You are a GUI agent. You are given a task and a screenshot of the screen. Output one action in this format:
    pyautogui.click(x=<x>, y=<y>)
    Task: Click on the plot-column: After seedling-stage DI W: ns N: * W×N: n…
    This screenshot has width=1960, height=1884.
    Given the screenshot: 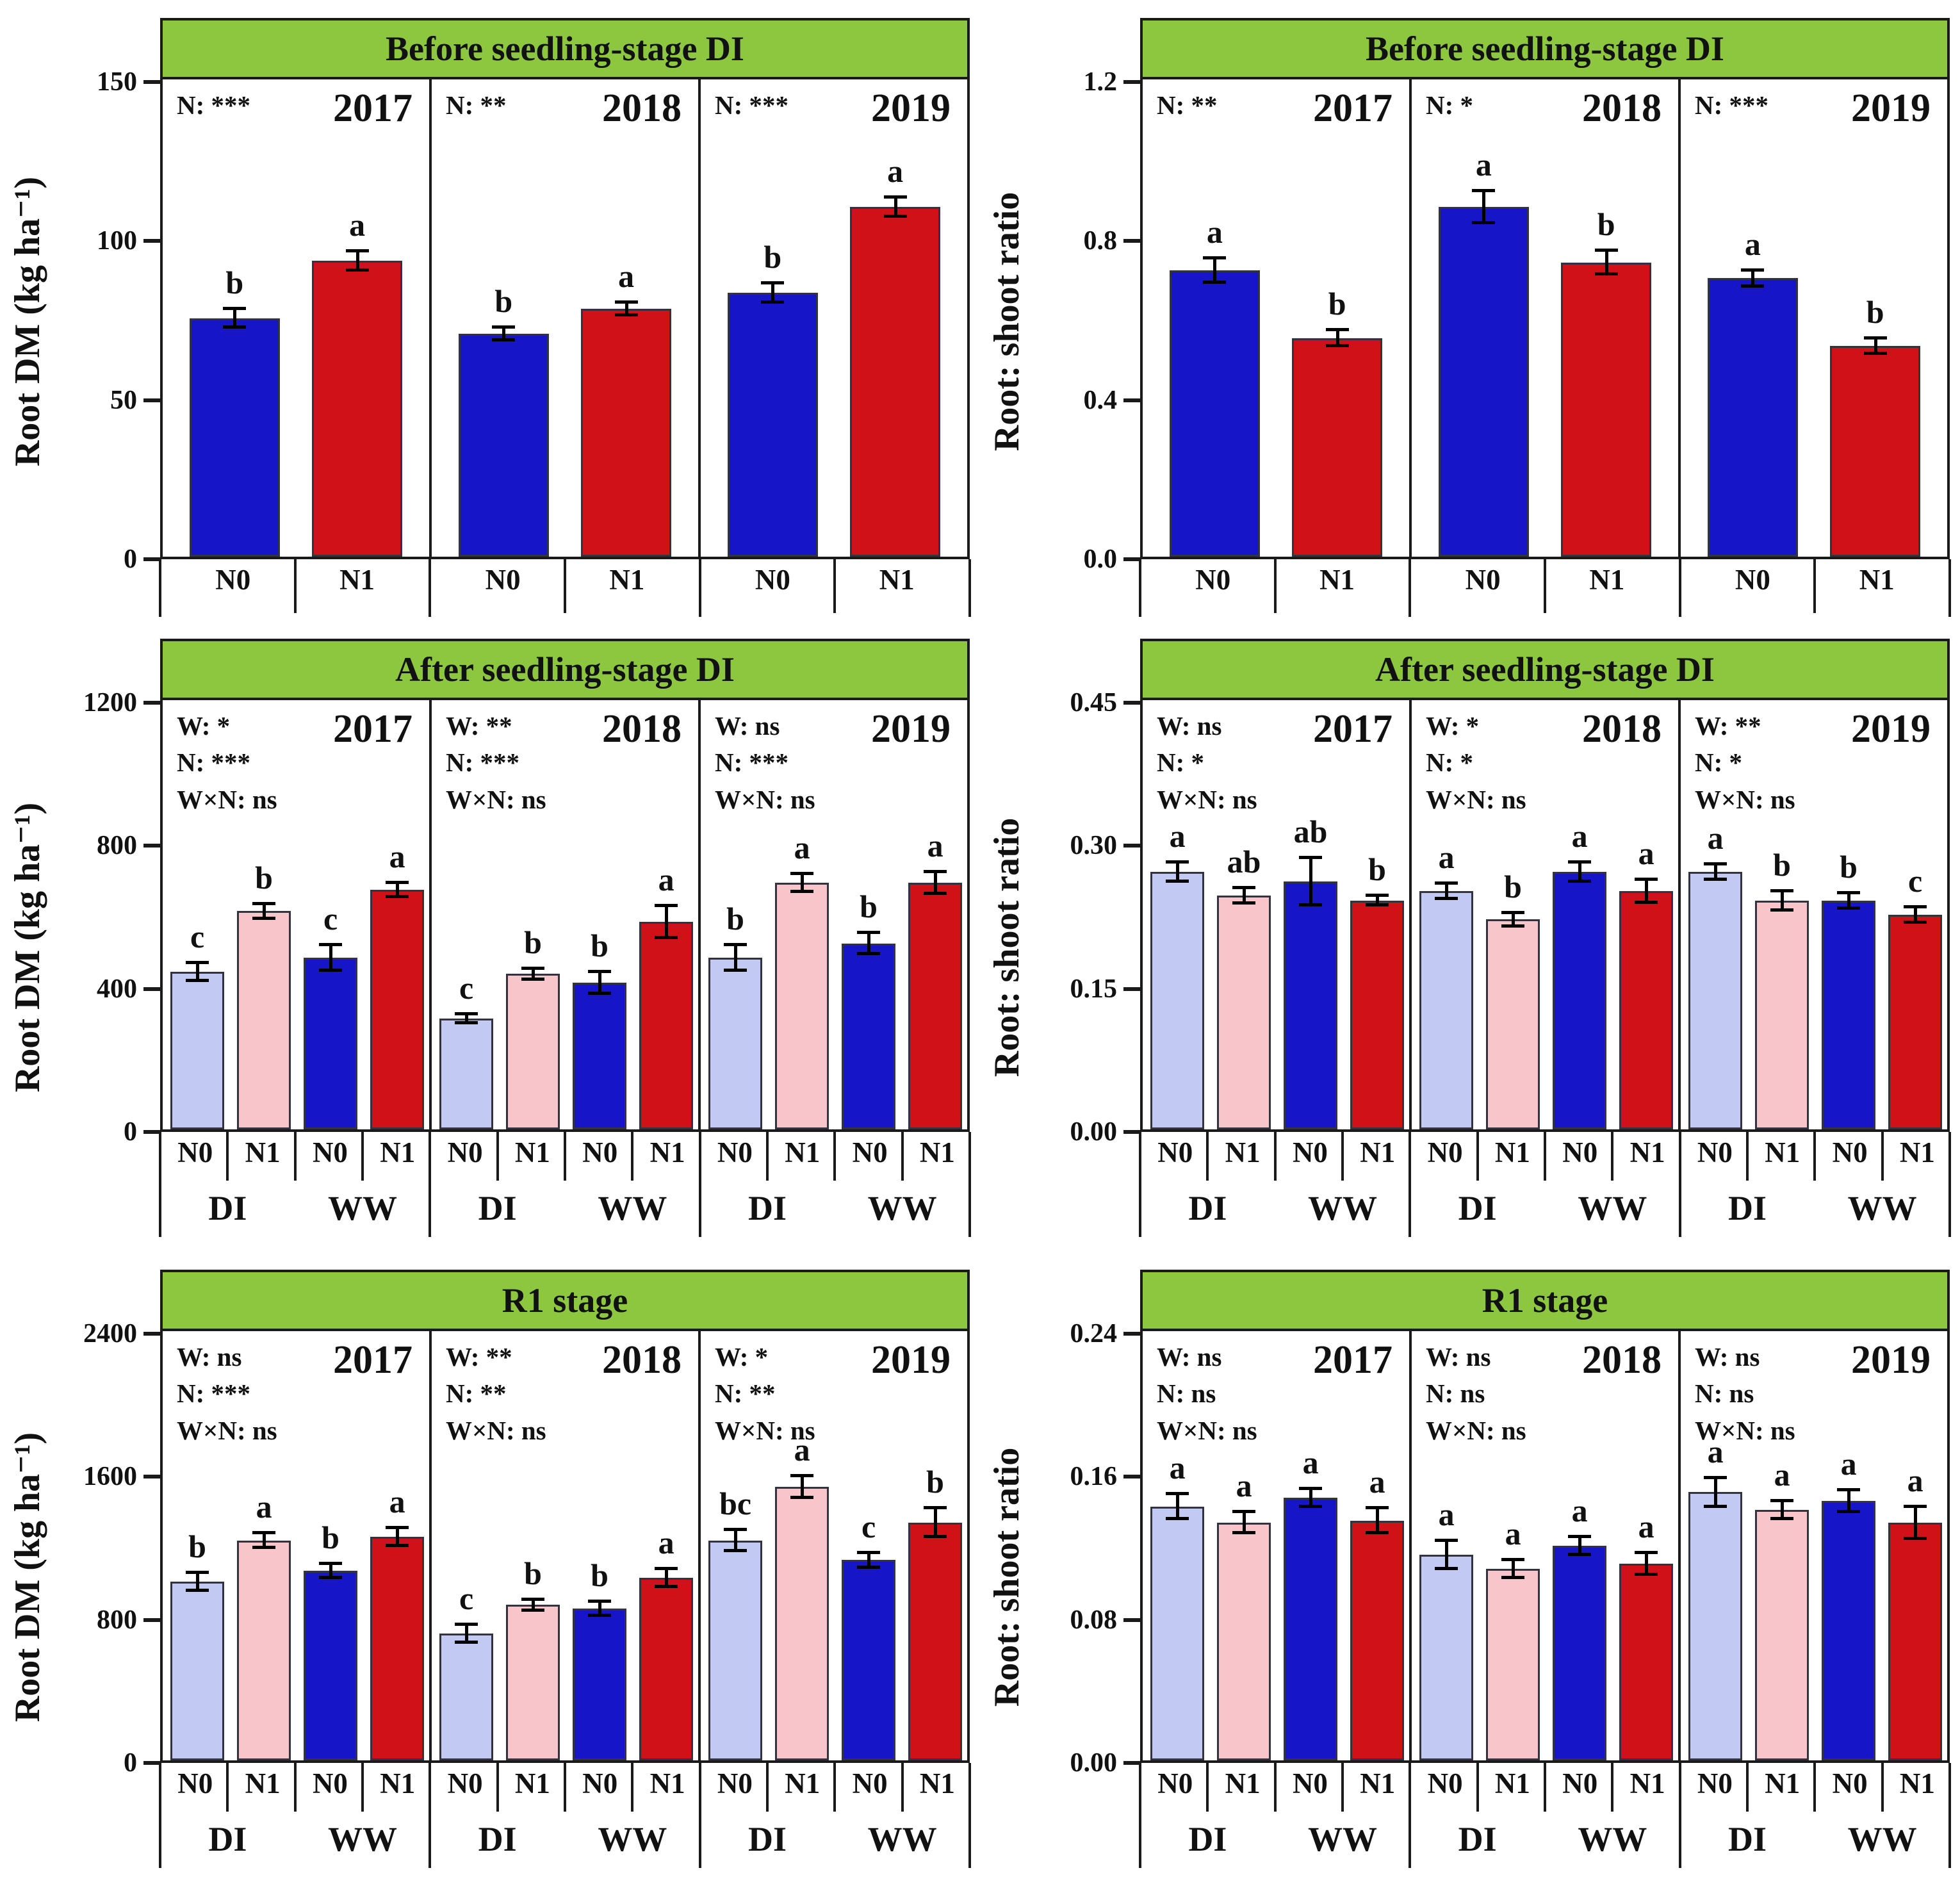 What is the action you would take?
    pyautogui.click(x=1545, y=948)
    